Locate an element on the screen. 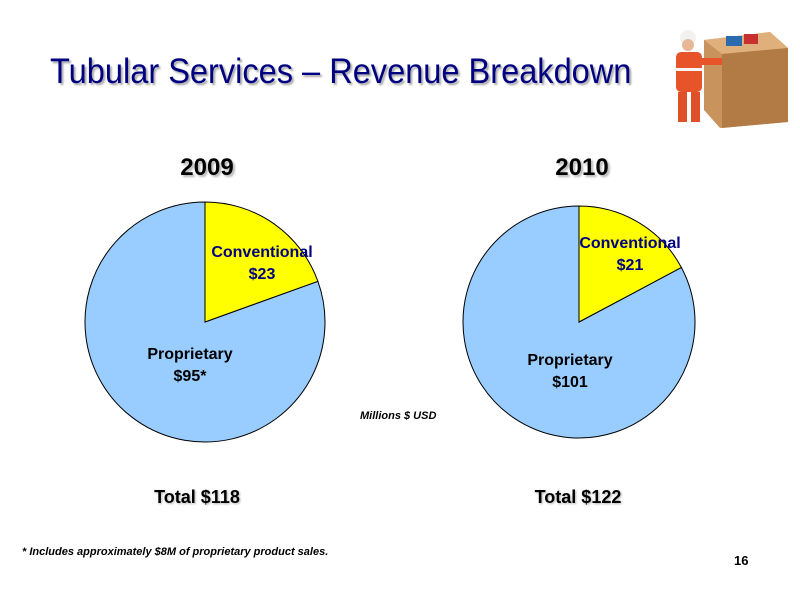  page-number: 16 is located at coordinates (741, 560).